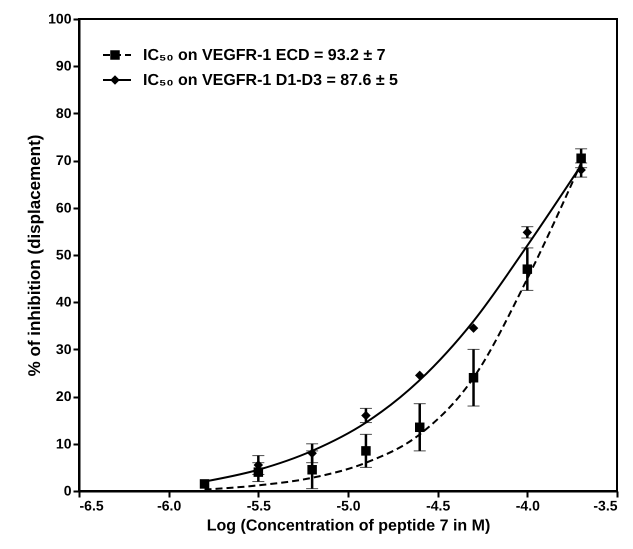  What do you see at coordinates (605, 506) in the screenshot?
I see `x-tick-label: -3.5` at bounding box center [605, 506].